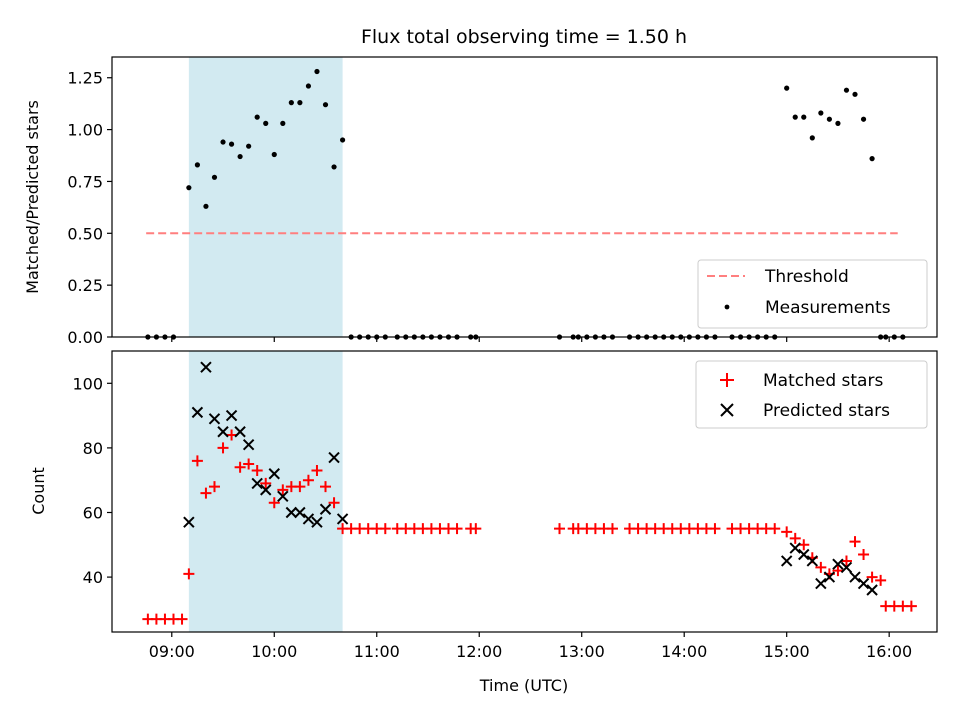 The height and width of the screenshot is (720, 960). I want to click on x-tick-label: 13:00, so click(582, 651).